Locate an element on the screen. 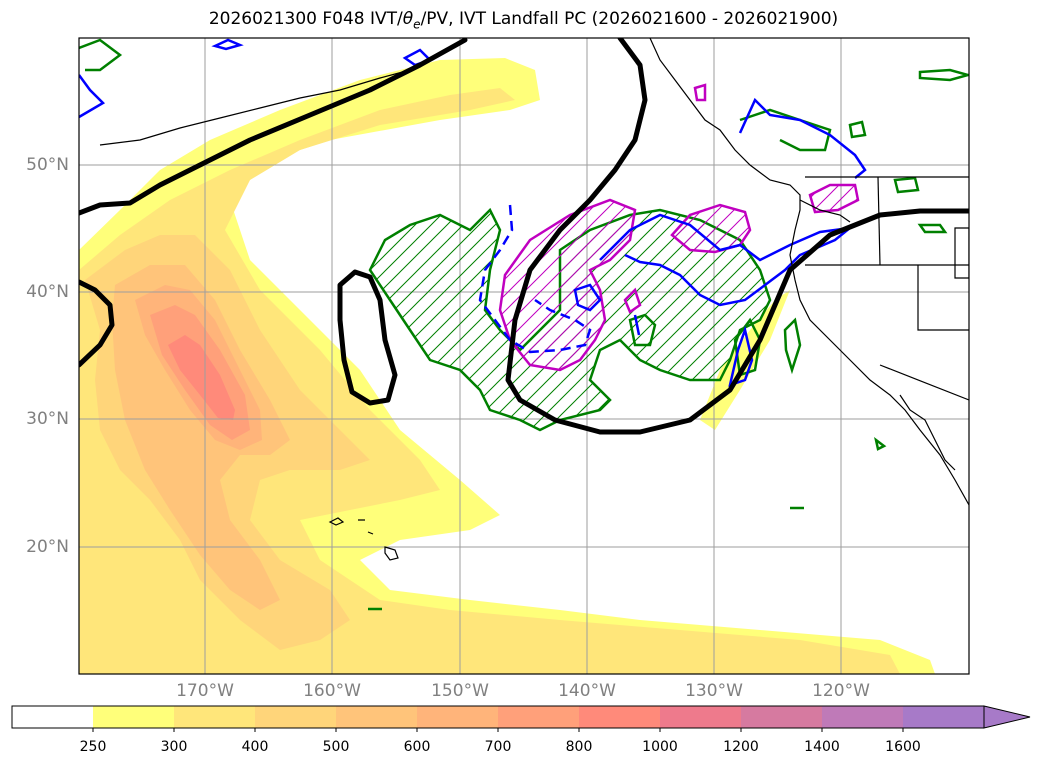 This screenshot has width=1047, height=767. landfall-pc-contour-small2 is located at coordinates (642, 330).